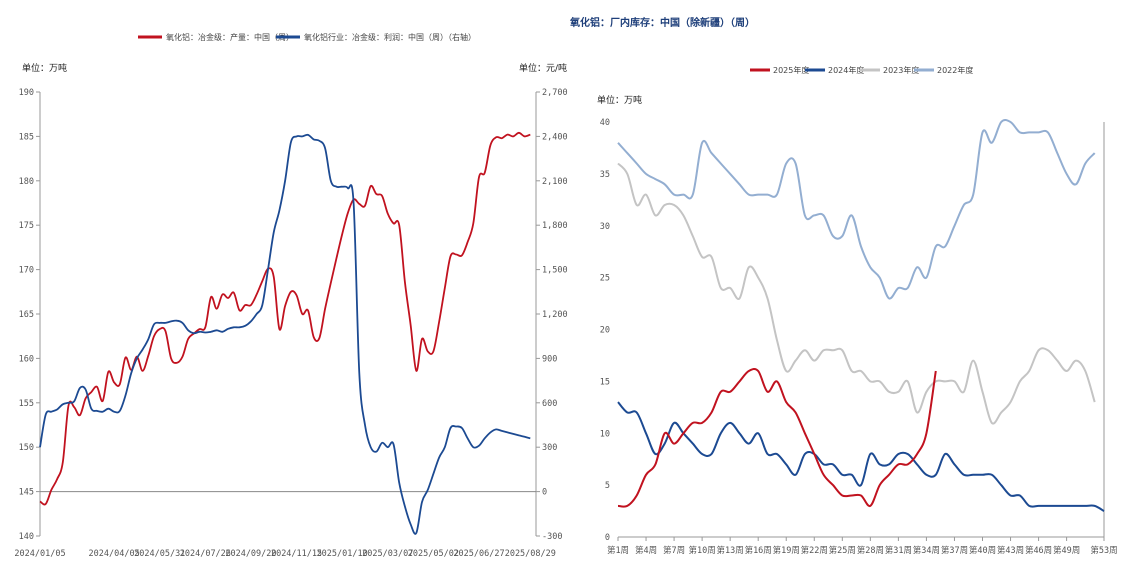 The width and height of the screenshot is (1124, 569). What do you see at coordinates (898, 550) in the screenshot?
I see `x-tick-label: 第31周` at bounding box center [898, 550].